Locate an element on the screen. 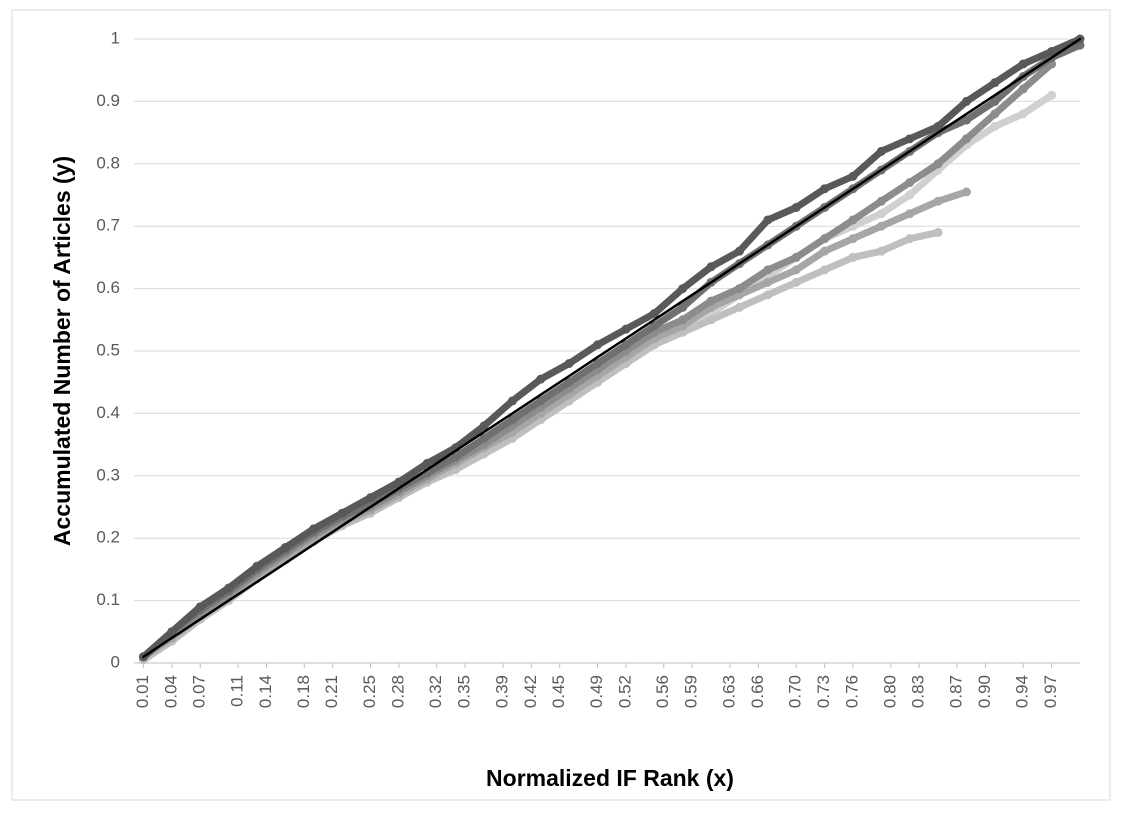 The width and height of the screenshot is (1122, 820). x-tick-label: 0.18 is located at coordinates (303, 691).